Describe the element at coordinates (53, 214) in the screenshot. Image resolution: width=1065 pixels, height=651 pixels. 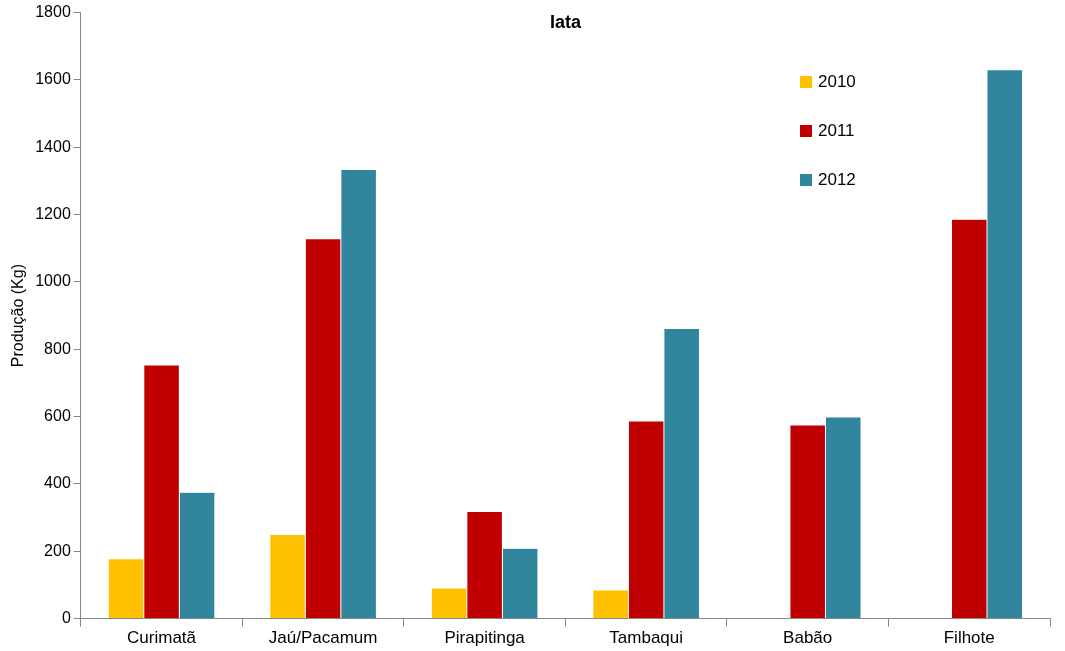
I see `y-tick-label: 1200` at that location.